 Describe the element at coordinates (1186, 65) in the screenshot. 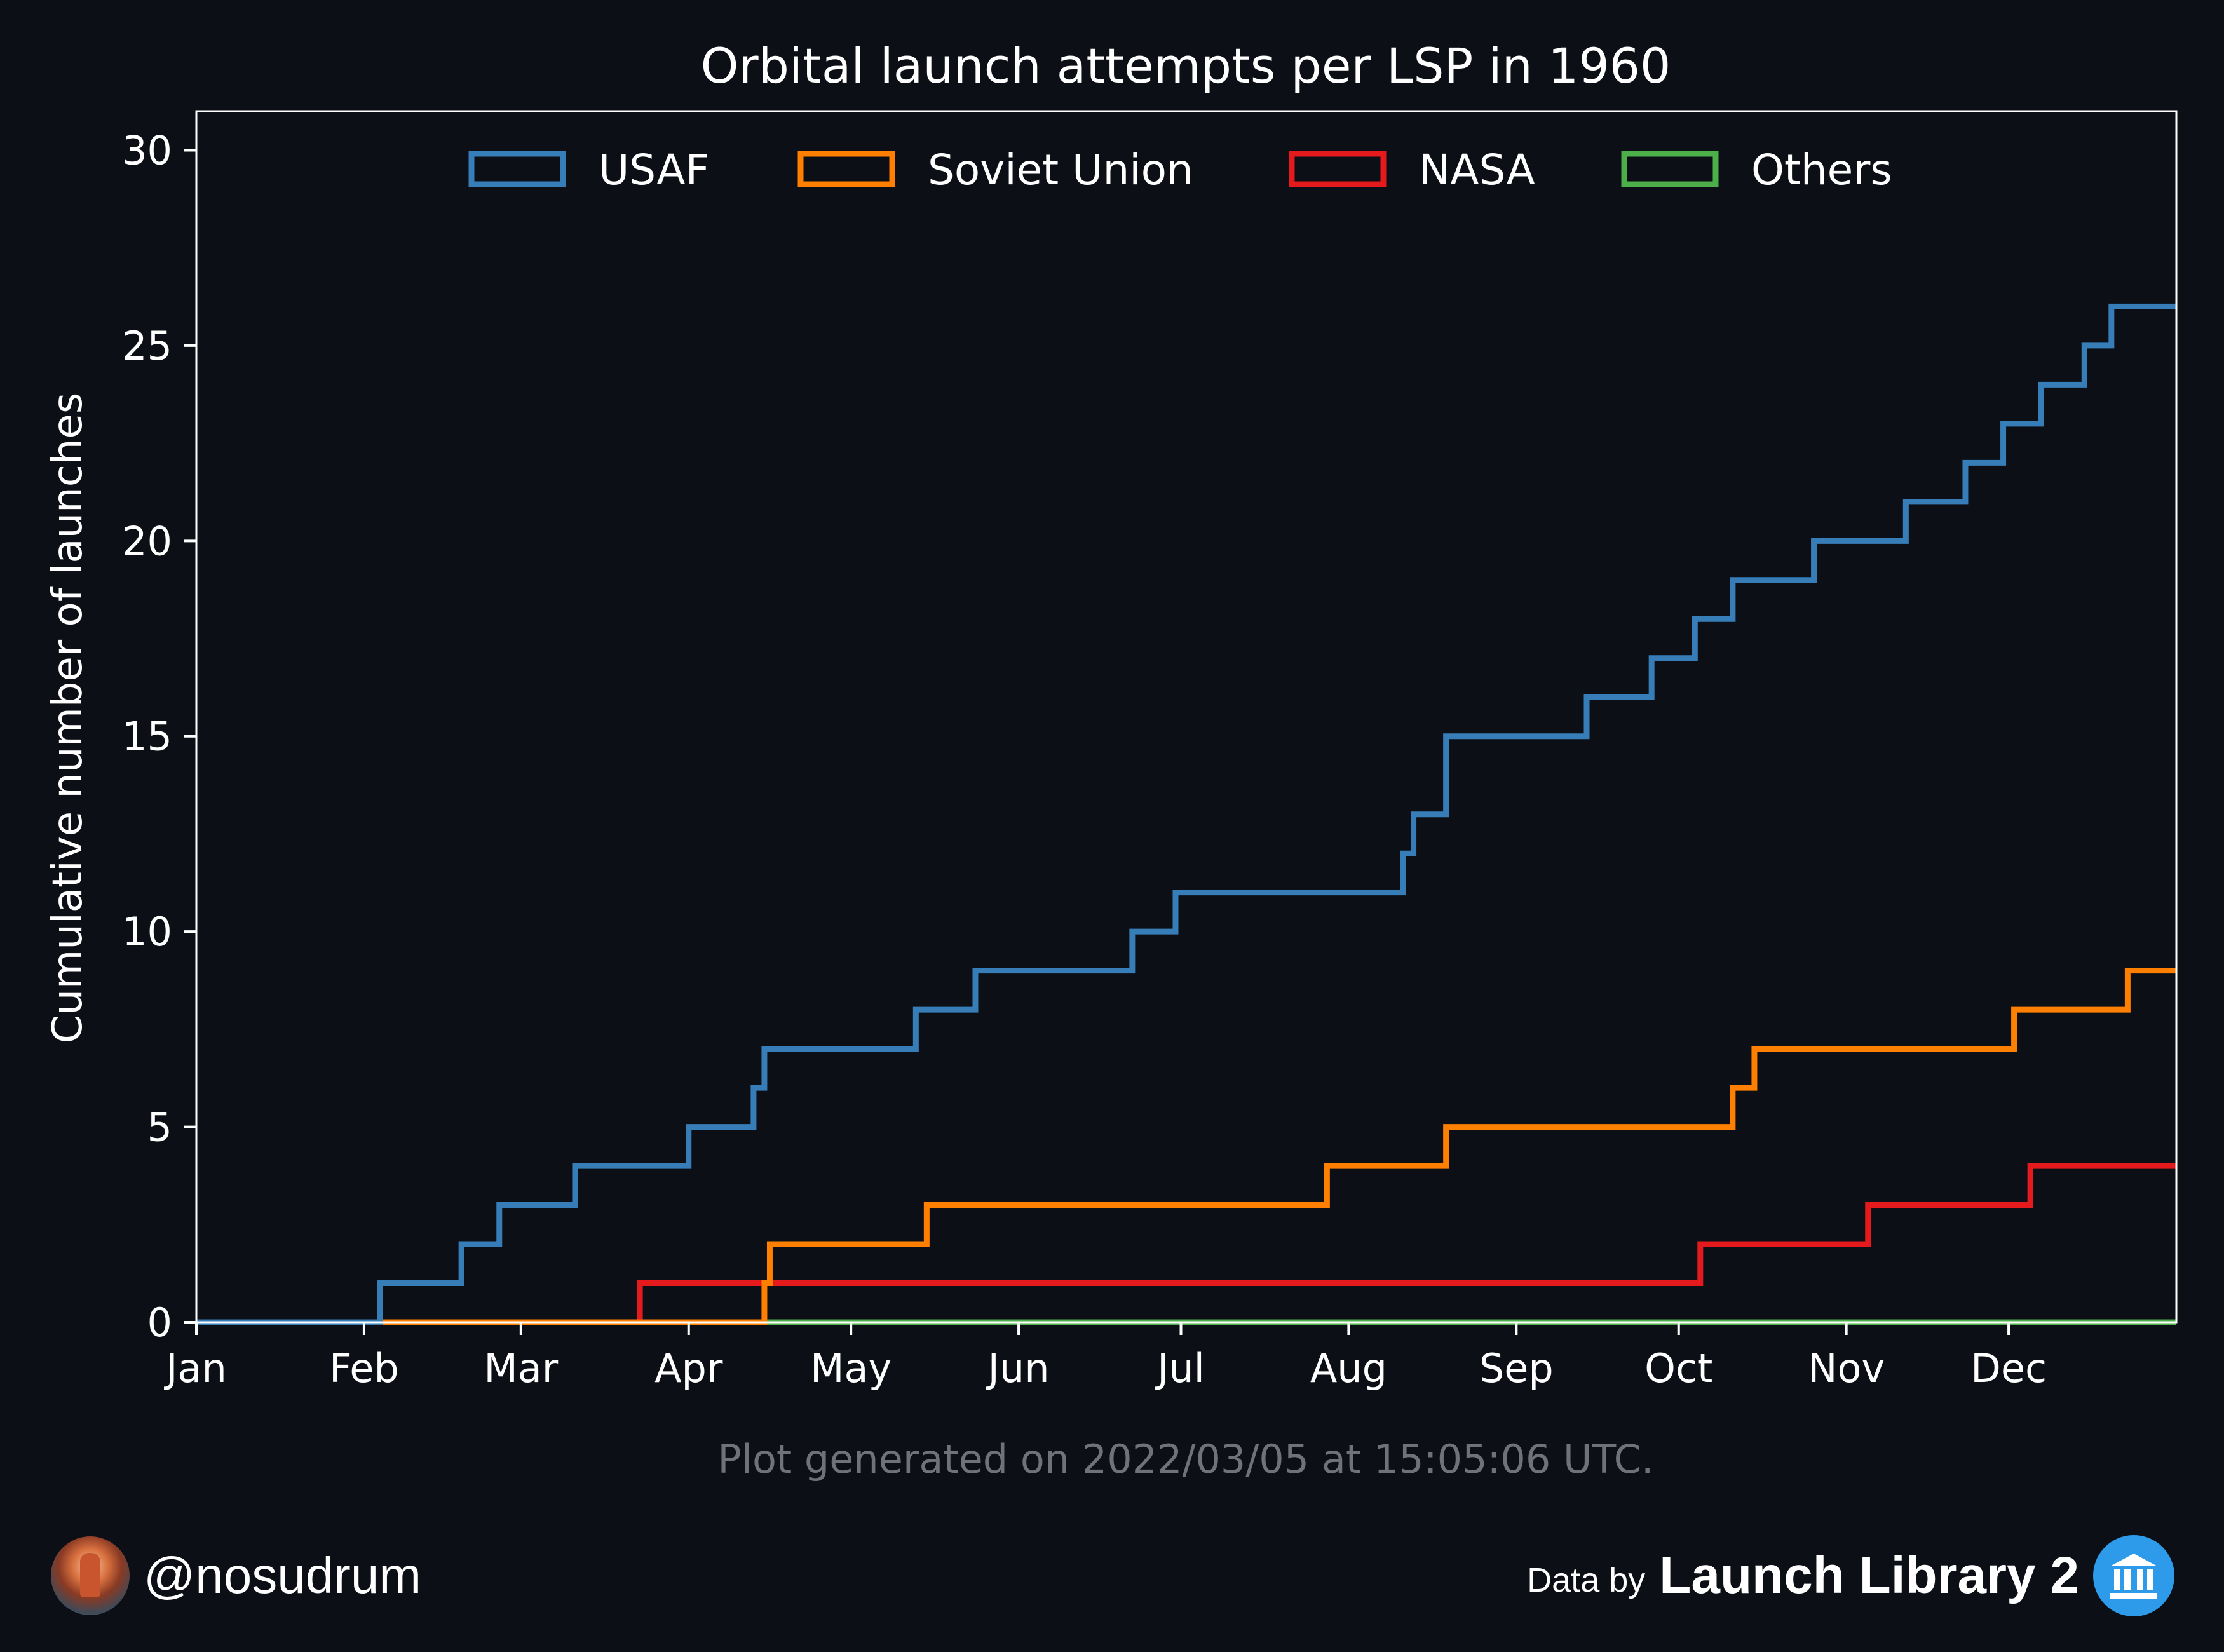

I see `chart-title: Orbital launch attempts per LSP in 1960` at that location.